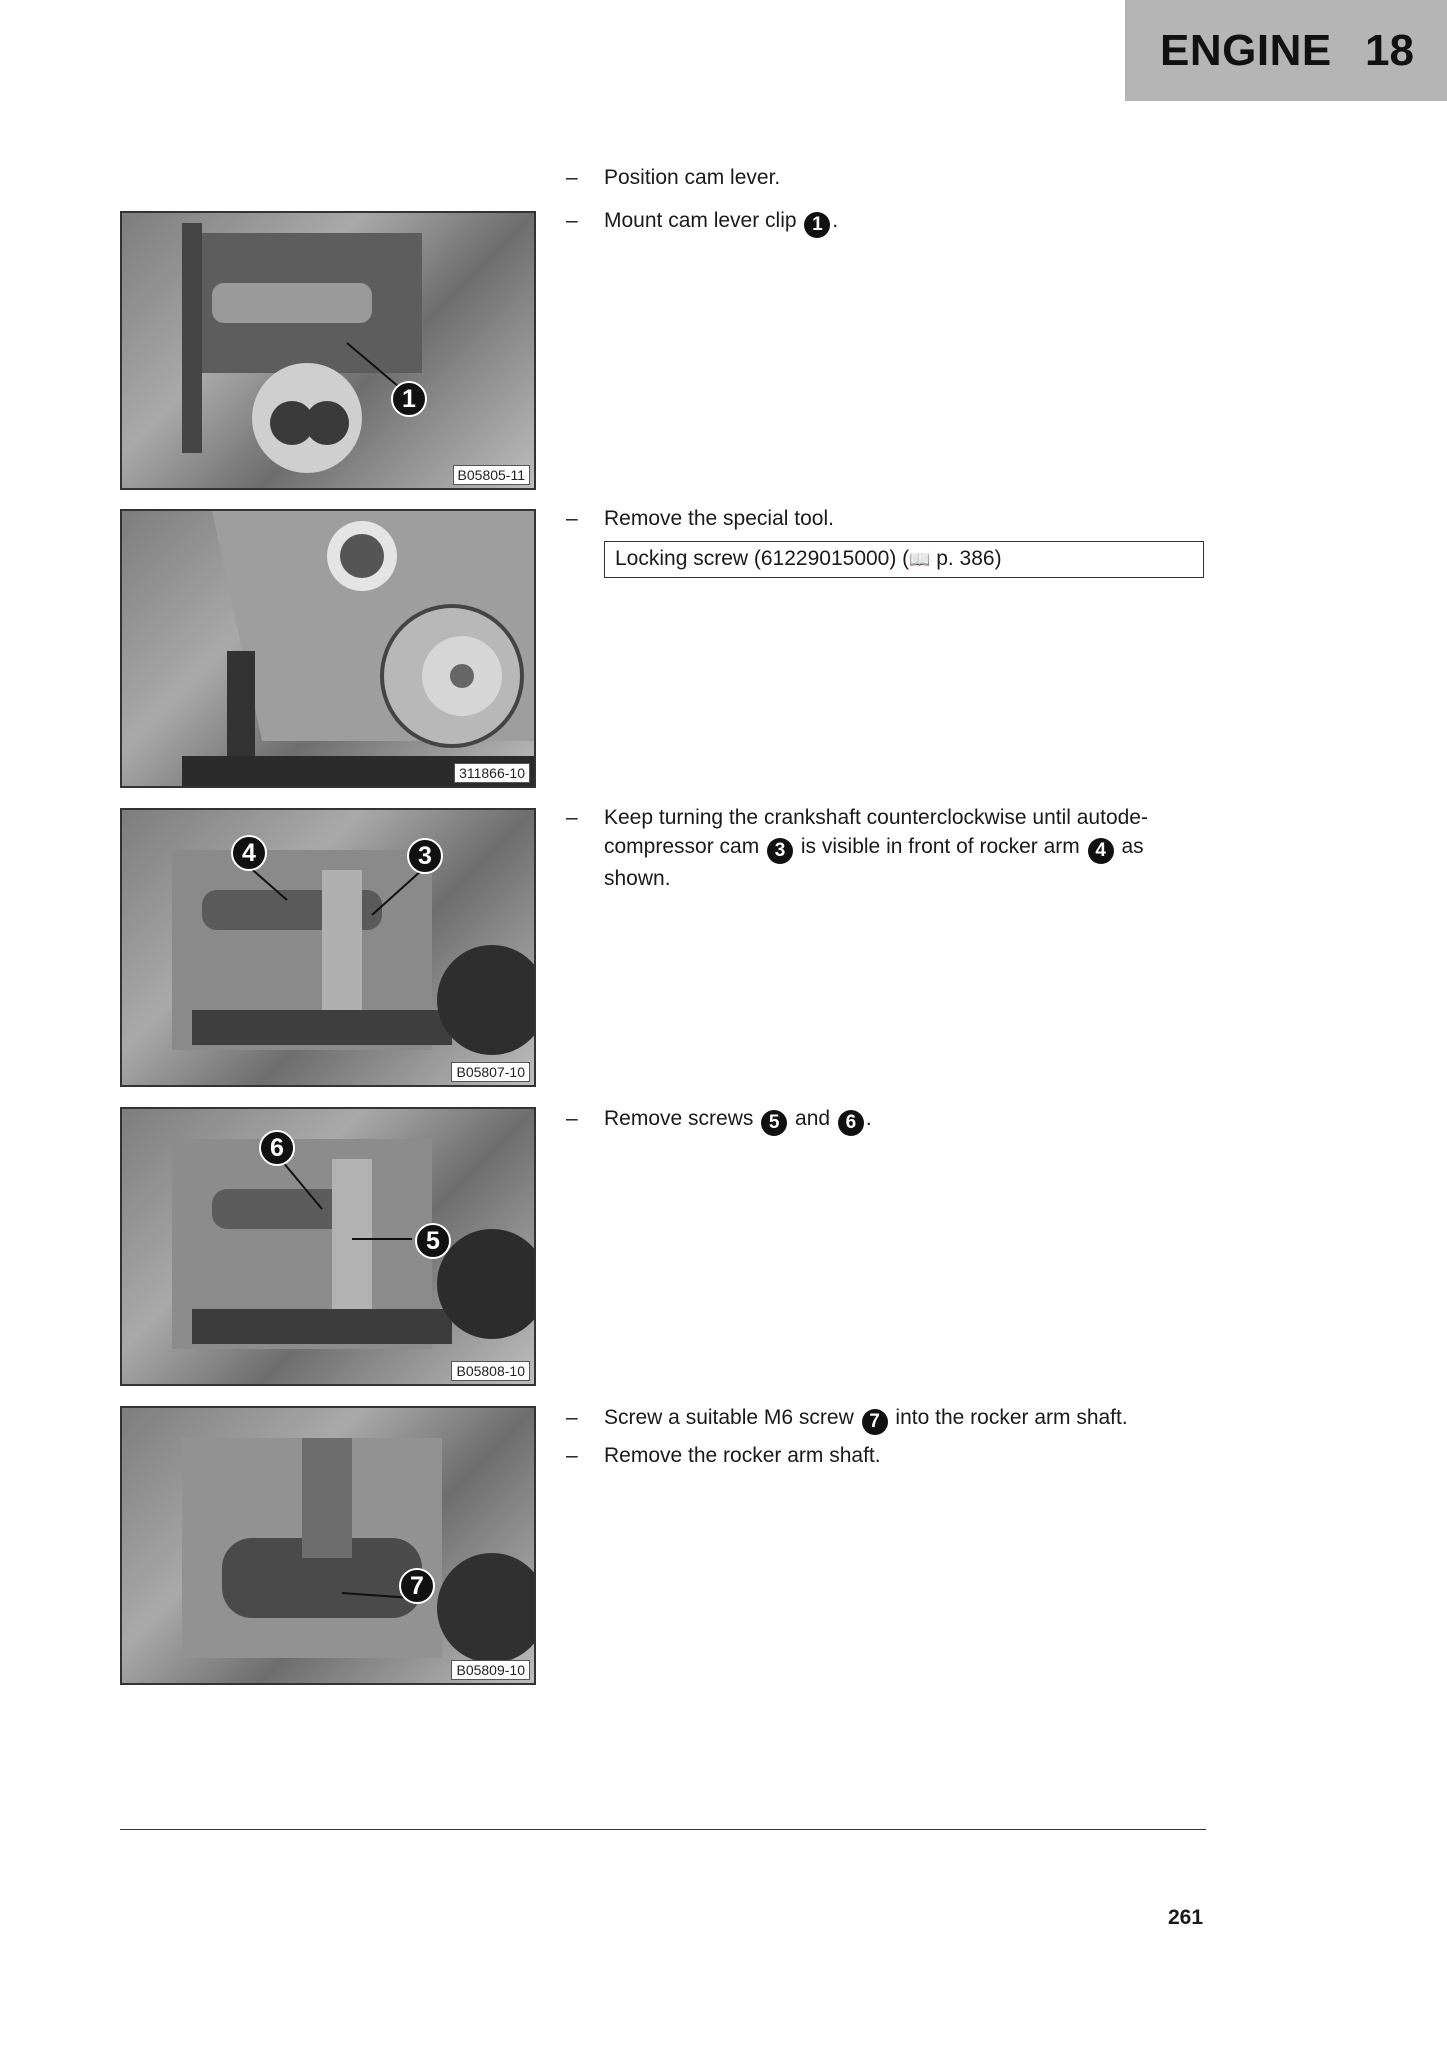 This screenshot has height=2048, width=1447. Describe the element at coordinates (700, 518) in the screenshot. I see `step-remove-special-tool: – Remove the special tool.` at that location.